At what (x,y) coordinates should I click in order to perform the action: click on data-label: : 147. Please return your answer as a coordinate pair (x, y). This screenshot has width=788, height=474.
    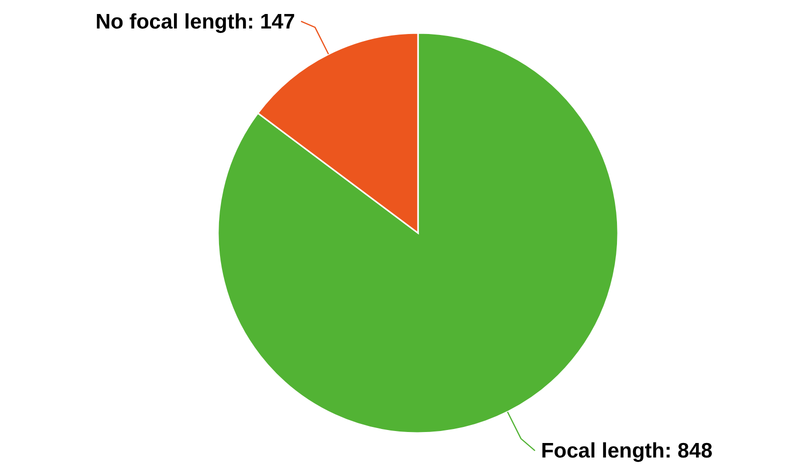
    Looking at the image, I should click on (271, 22).